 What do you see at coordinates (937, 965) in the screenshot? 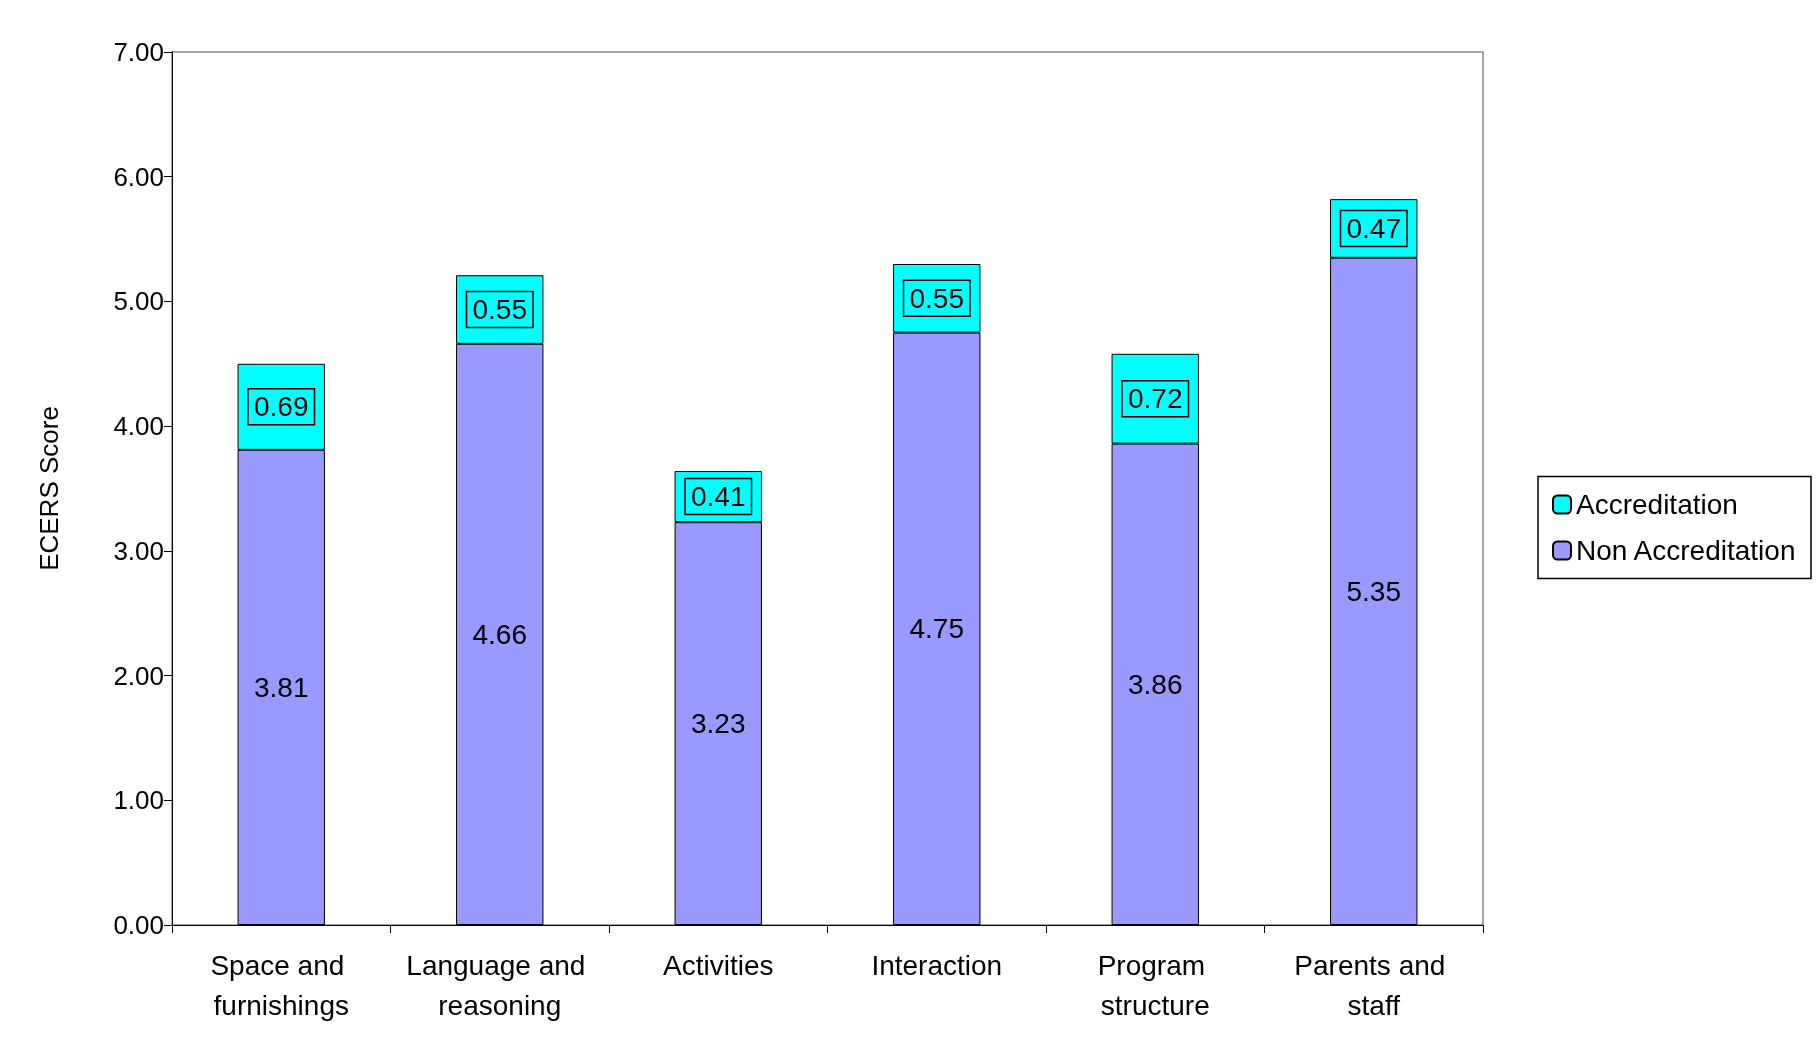
I see `x-tick-label: Interaction` at bounding box center [937, 965].